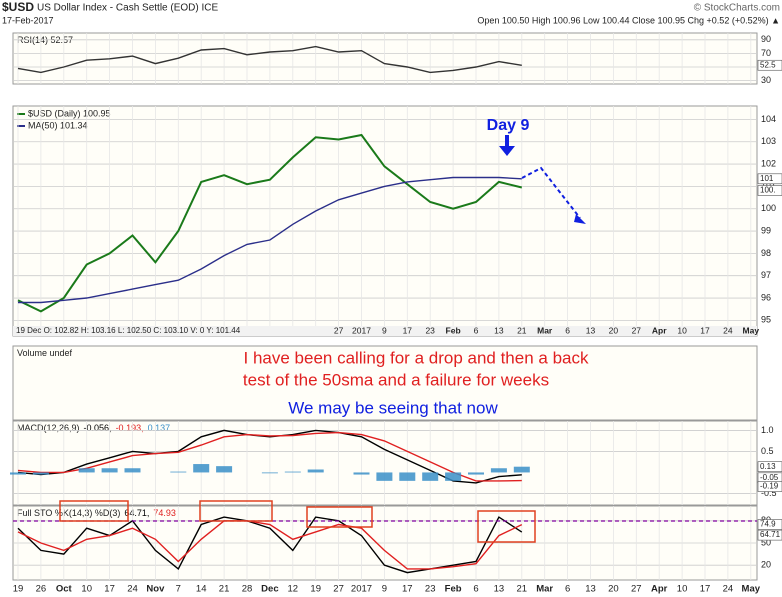  What do you see at coordinates (544, 589) in the screenshot?
I see `x-tick-label: Mar` at bounding box center [544, 589].